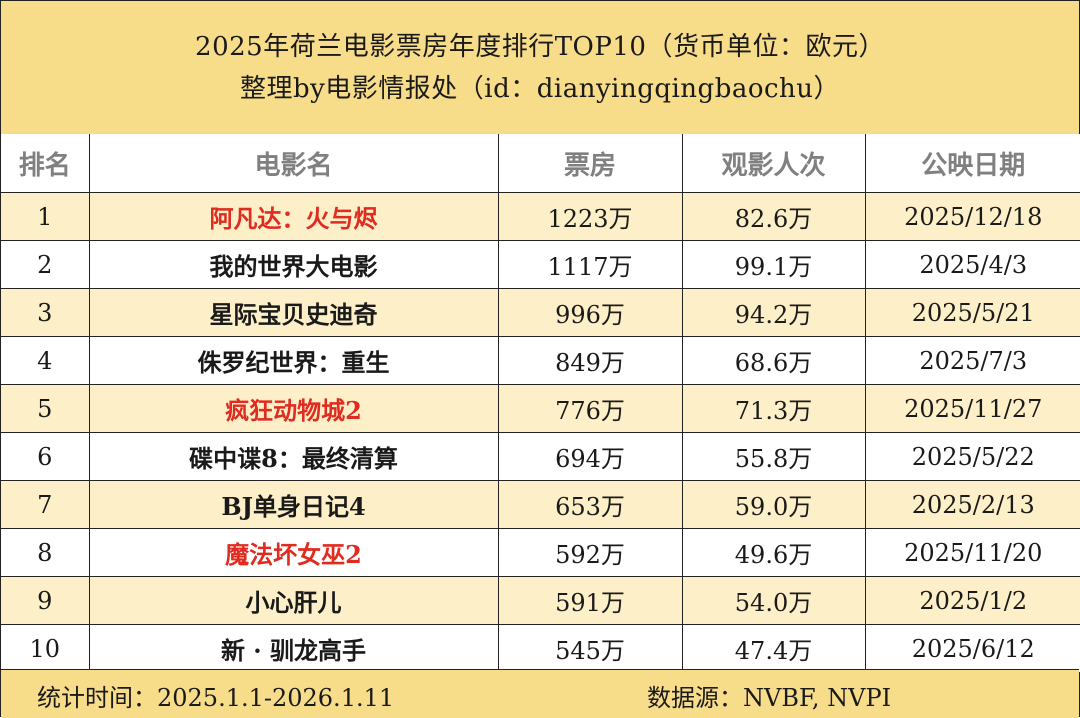  Describe the element at coordinates (590, 264) in the screenshot. I see `box-office-cell: 1117万` at that location.